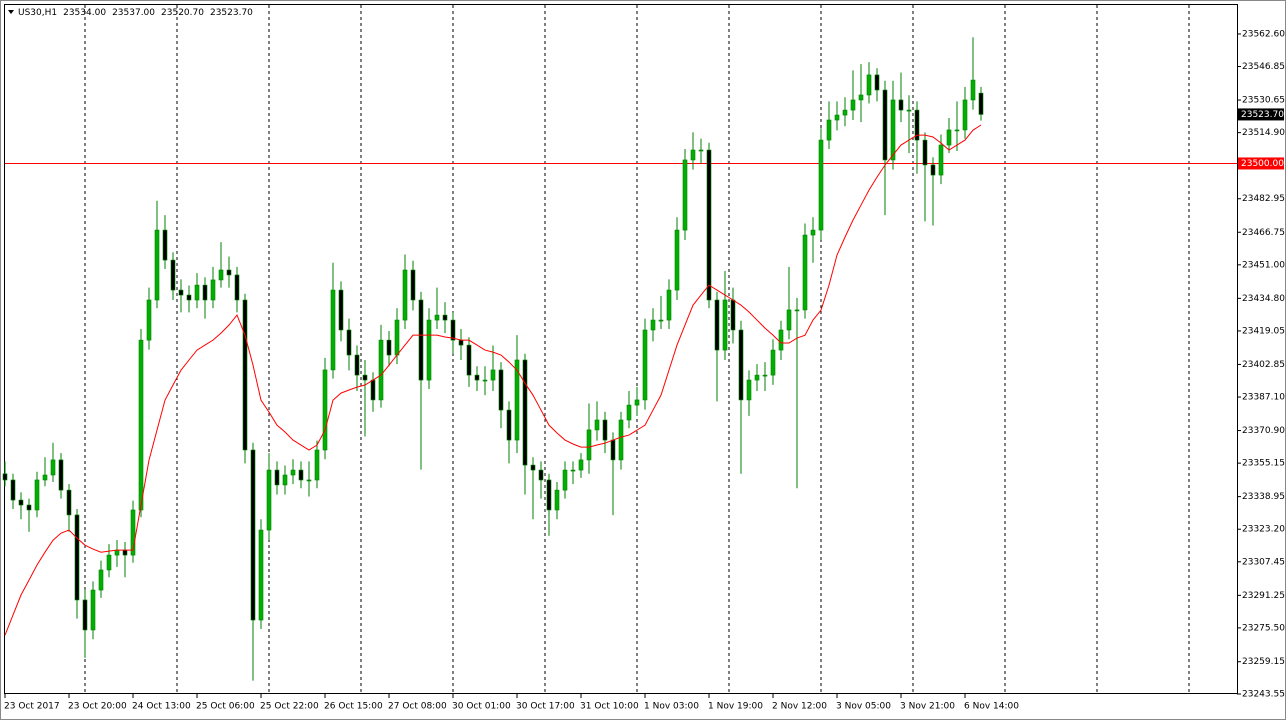 This screenshot has height=720, width=1286. What do you see at coordinates (1262, 164) in the screenshot?
I see `hline-label: 23500.00` at bounding box center [1262, 164].